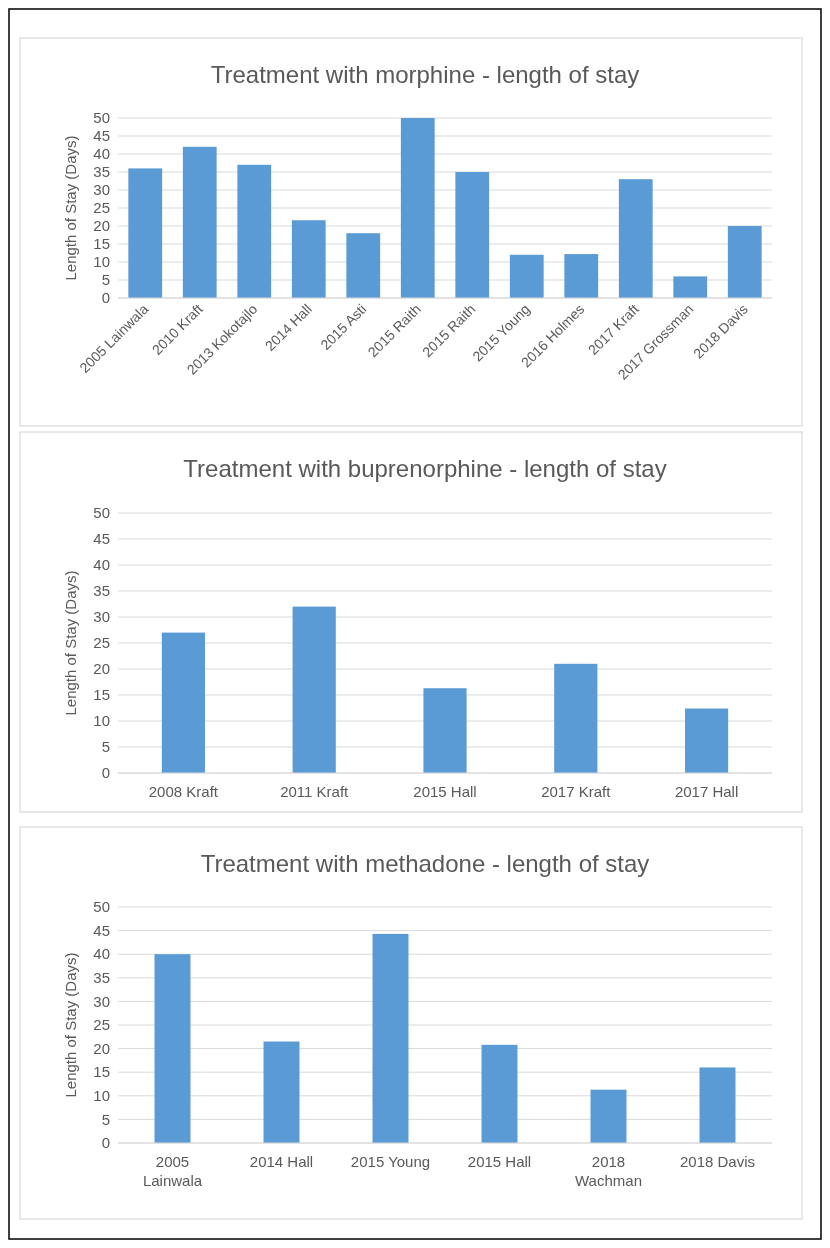  I want to click on x-tick-label: 2014 Hall, so click(281, 1161).